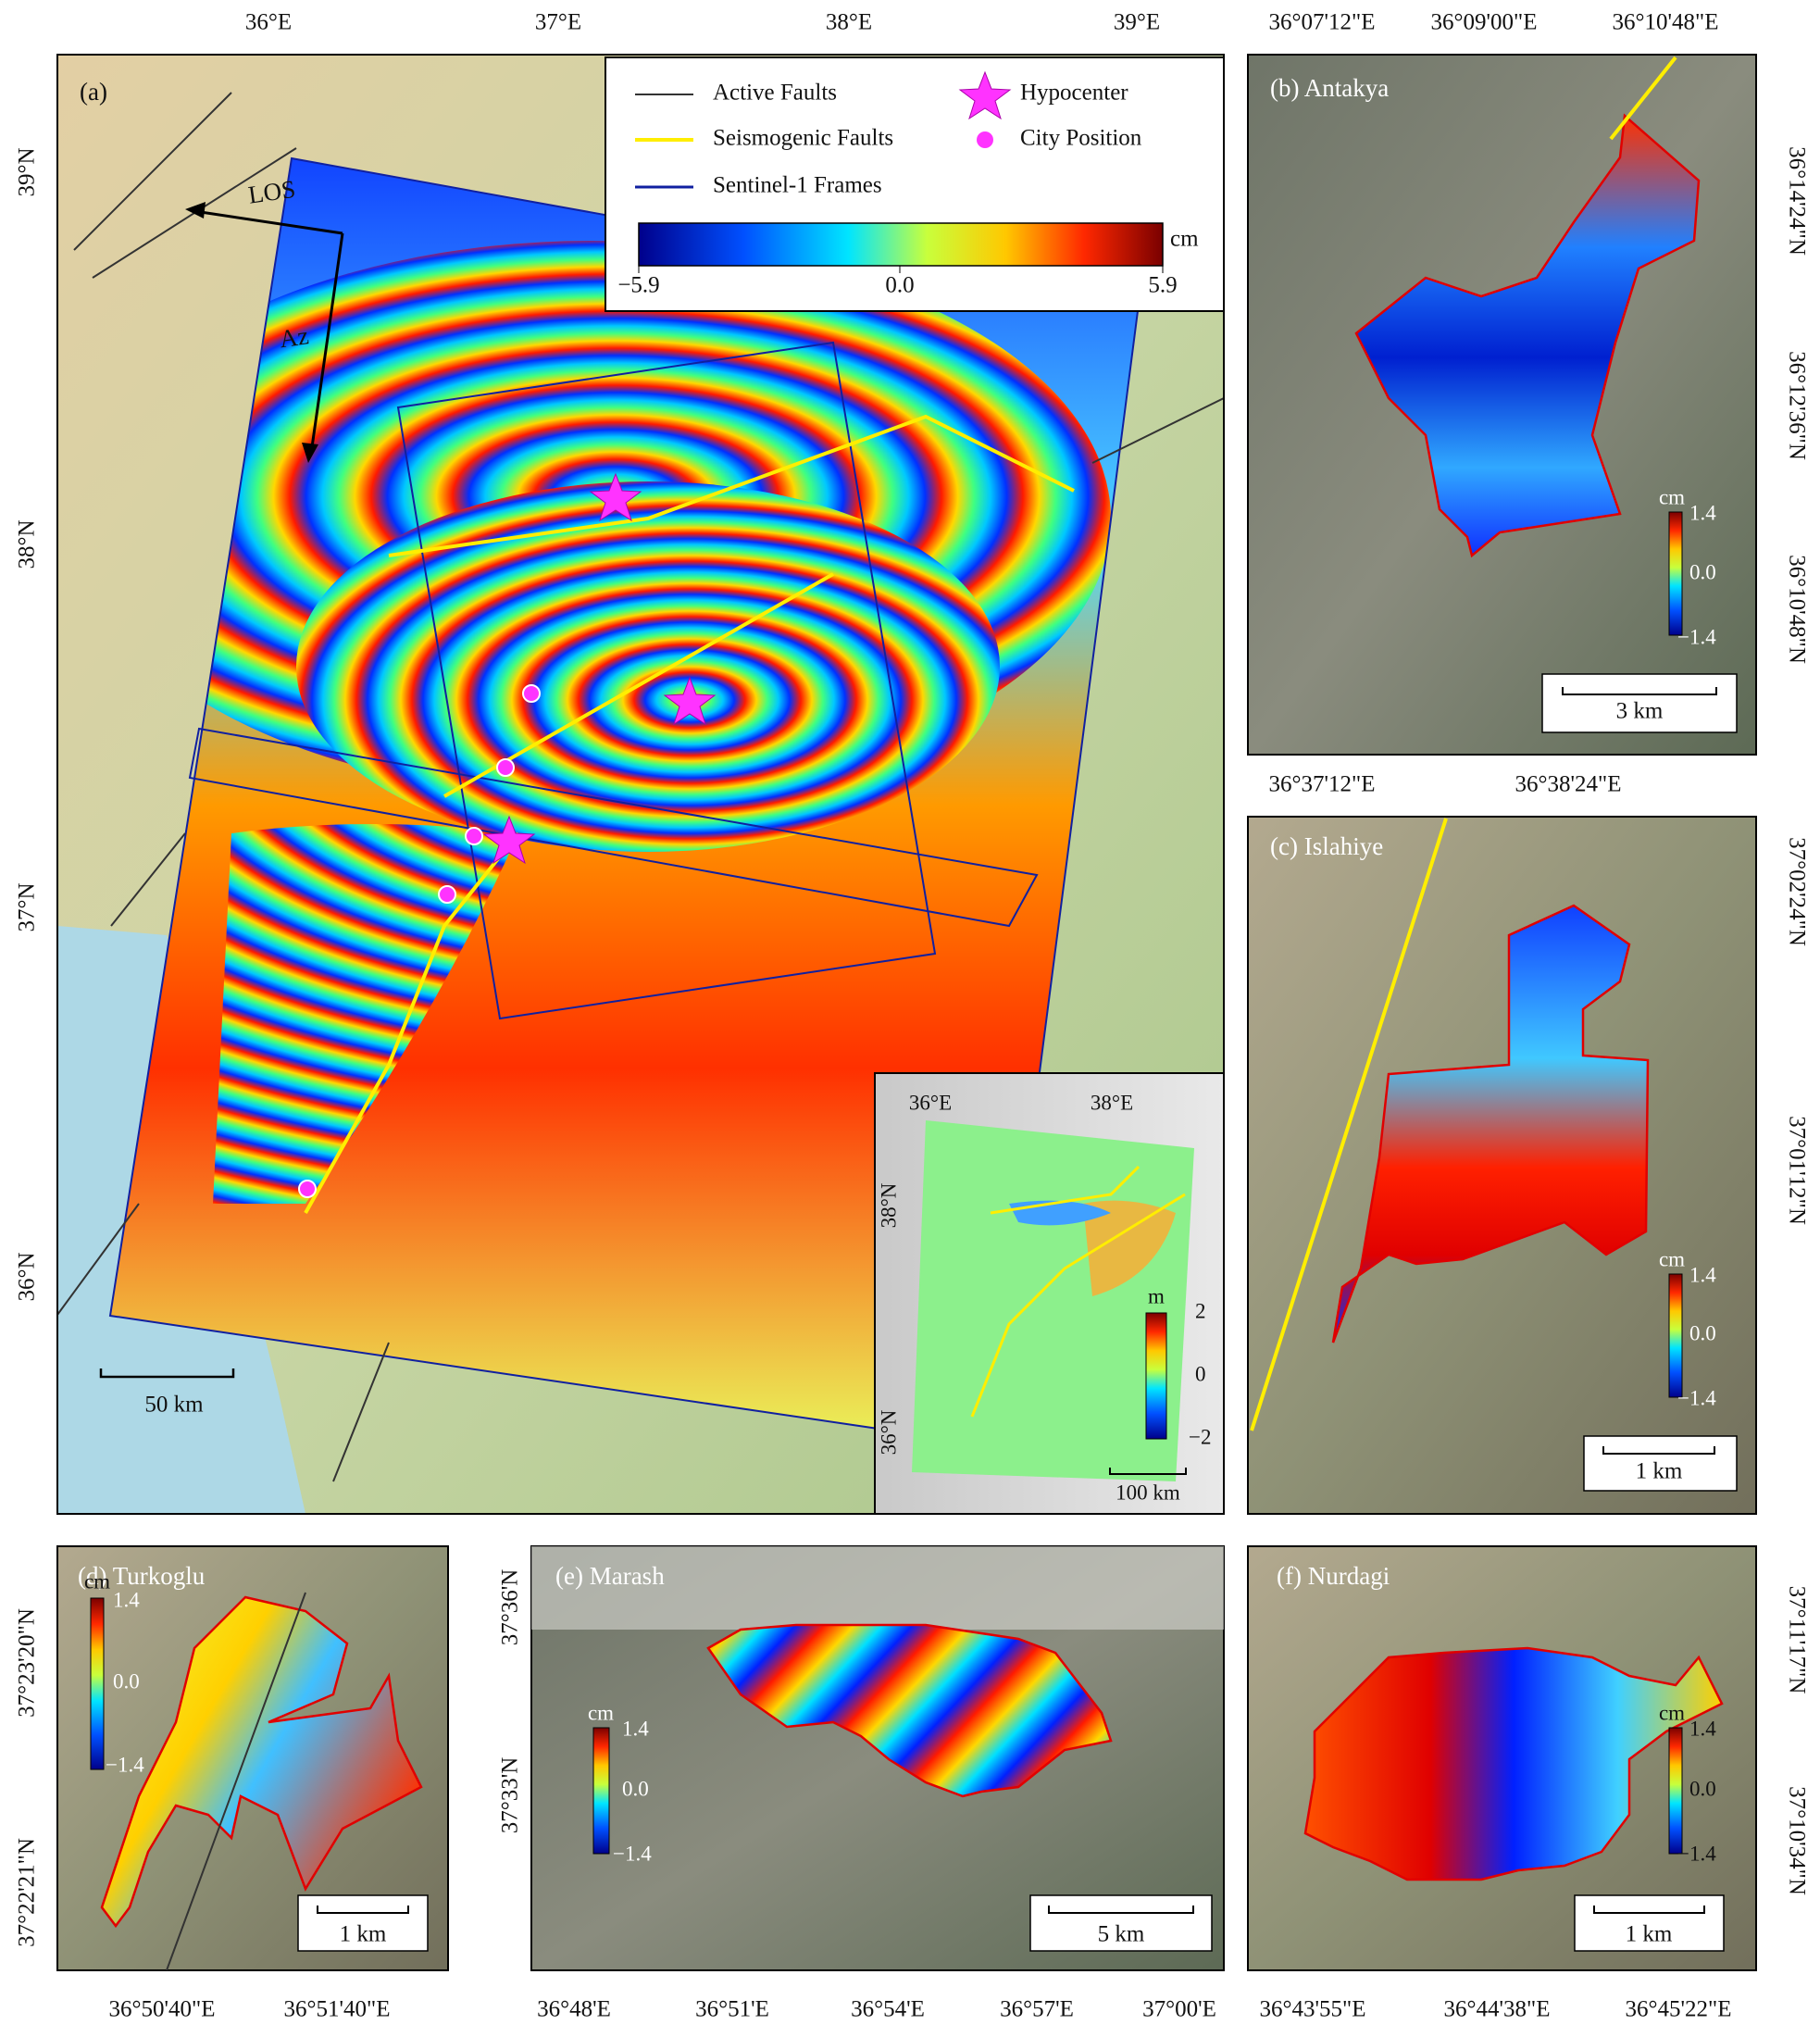 The width and height of the screenshot is (1820, 2037). What do you see at coordinates (1074, 93) in the screenshot?
I see `legend-label: Hypocenter` at bounding box center [1074, 93].